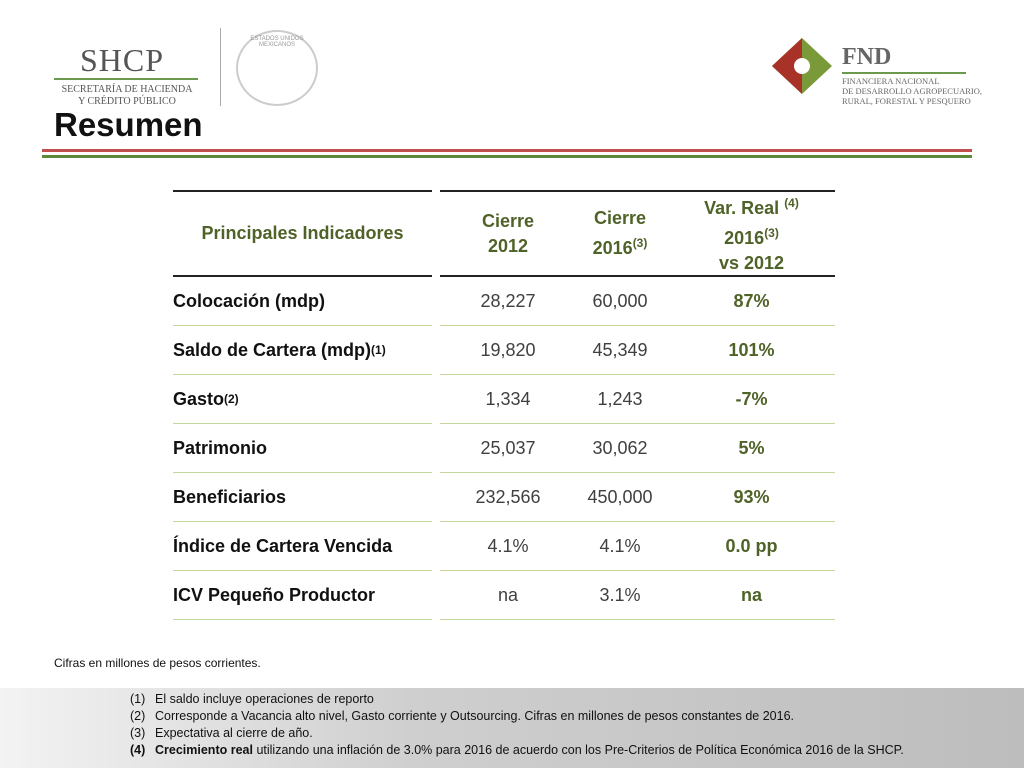 The height and width of the screenshot is (768, 1024). What do you see at coordinates (751, 350) in the screenshot?
I see `cell: 101%` at bounding box center [751, 350].